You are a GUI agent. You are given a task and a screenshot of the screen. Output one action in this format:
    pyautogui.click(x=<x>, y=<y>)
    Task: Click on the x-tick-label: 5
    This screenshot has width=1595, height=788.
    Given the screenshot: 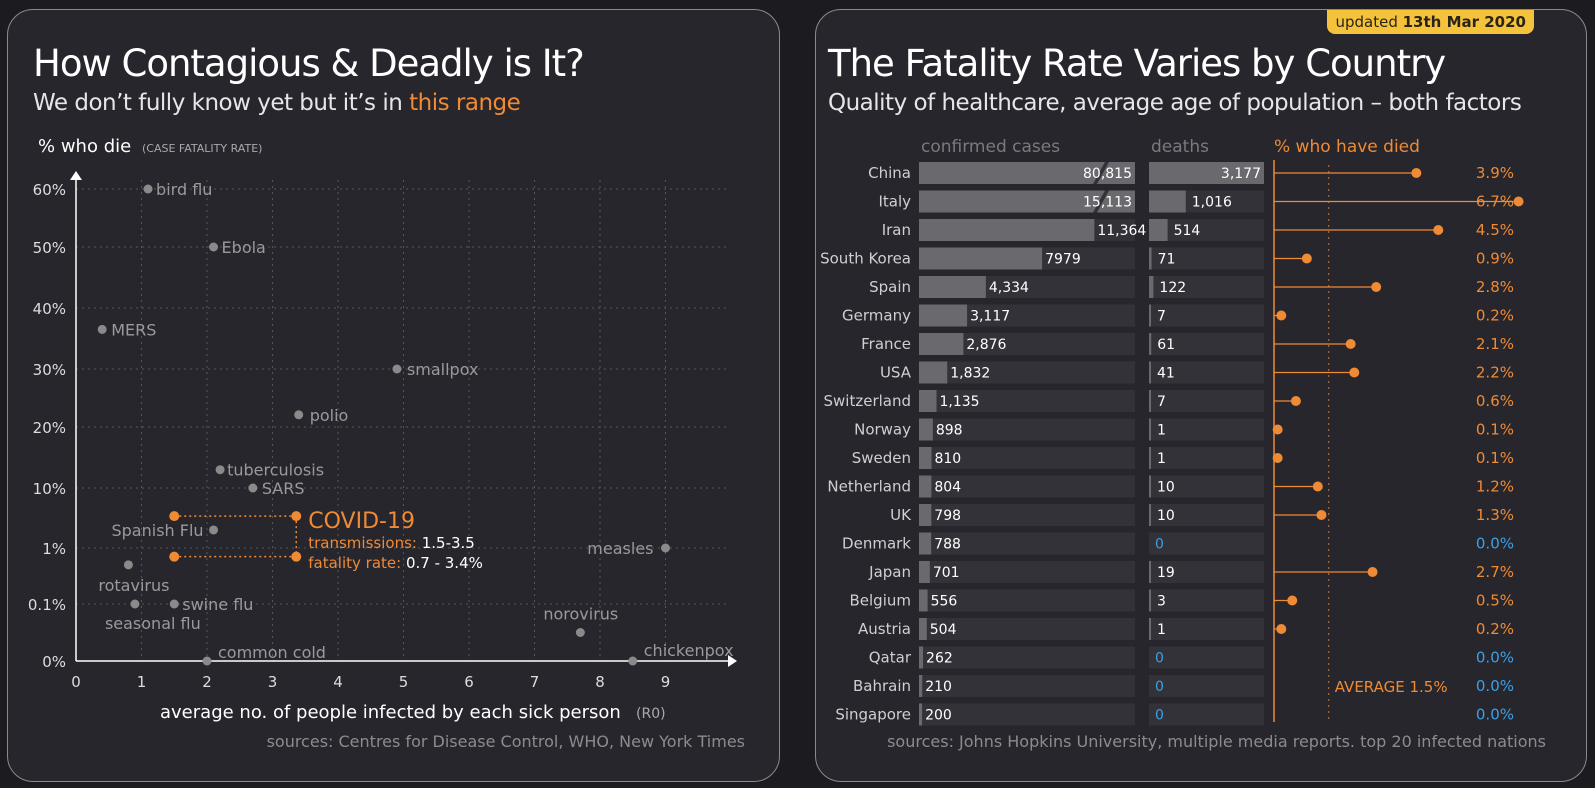 What is the action you would take?
    pyautogui.click(x=404, y=682)
    